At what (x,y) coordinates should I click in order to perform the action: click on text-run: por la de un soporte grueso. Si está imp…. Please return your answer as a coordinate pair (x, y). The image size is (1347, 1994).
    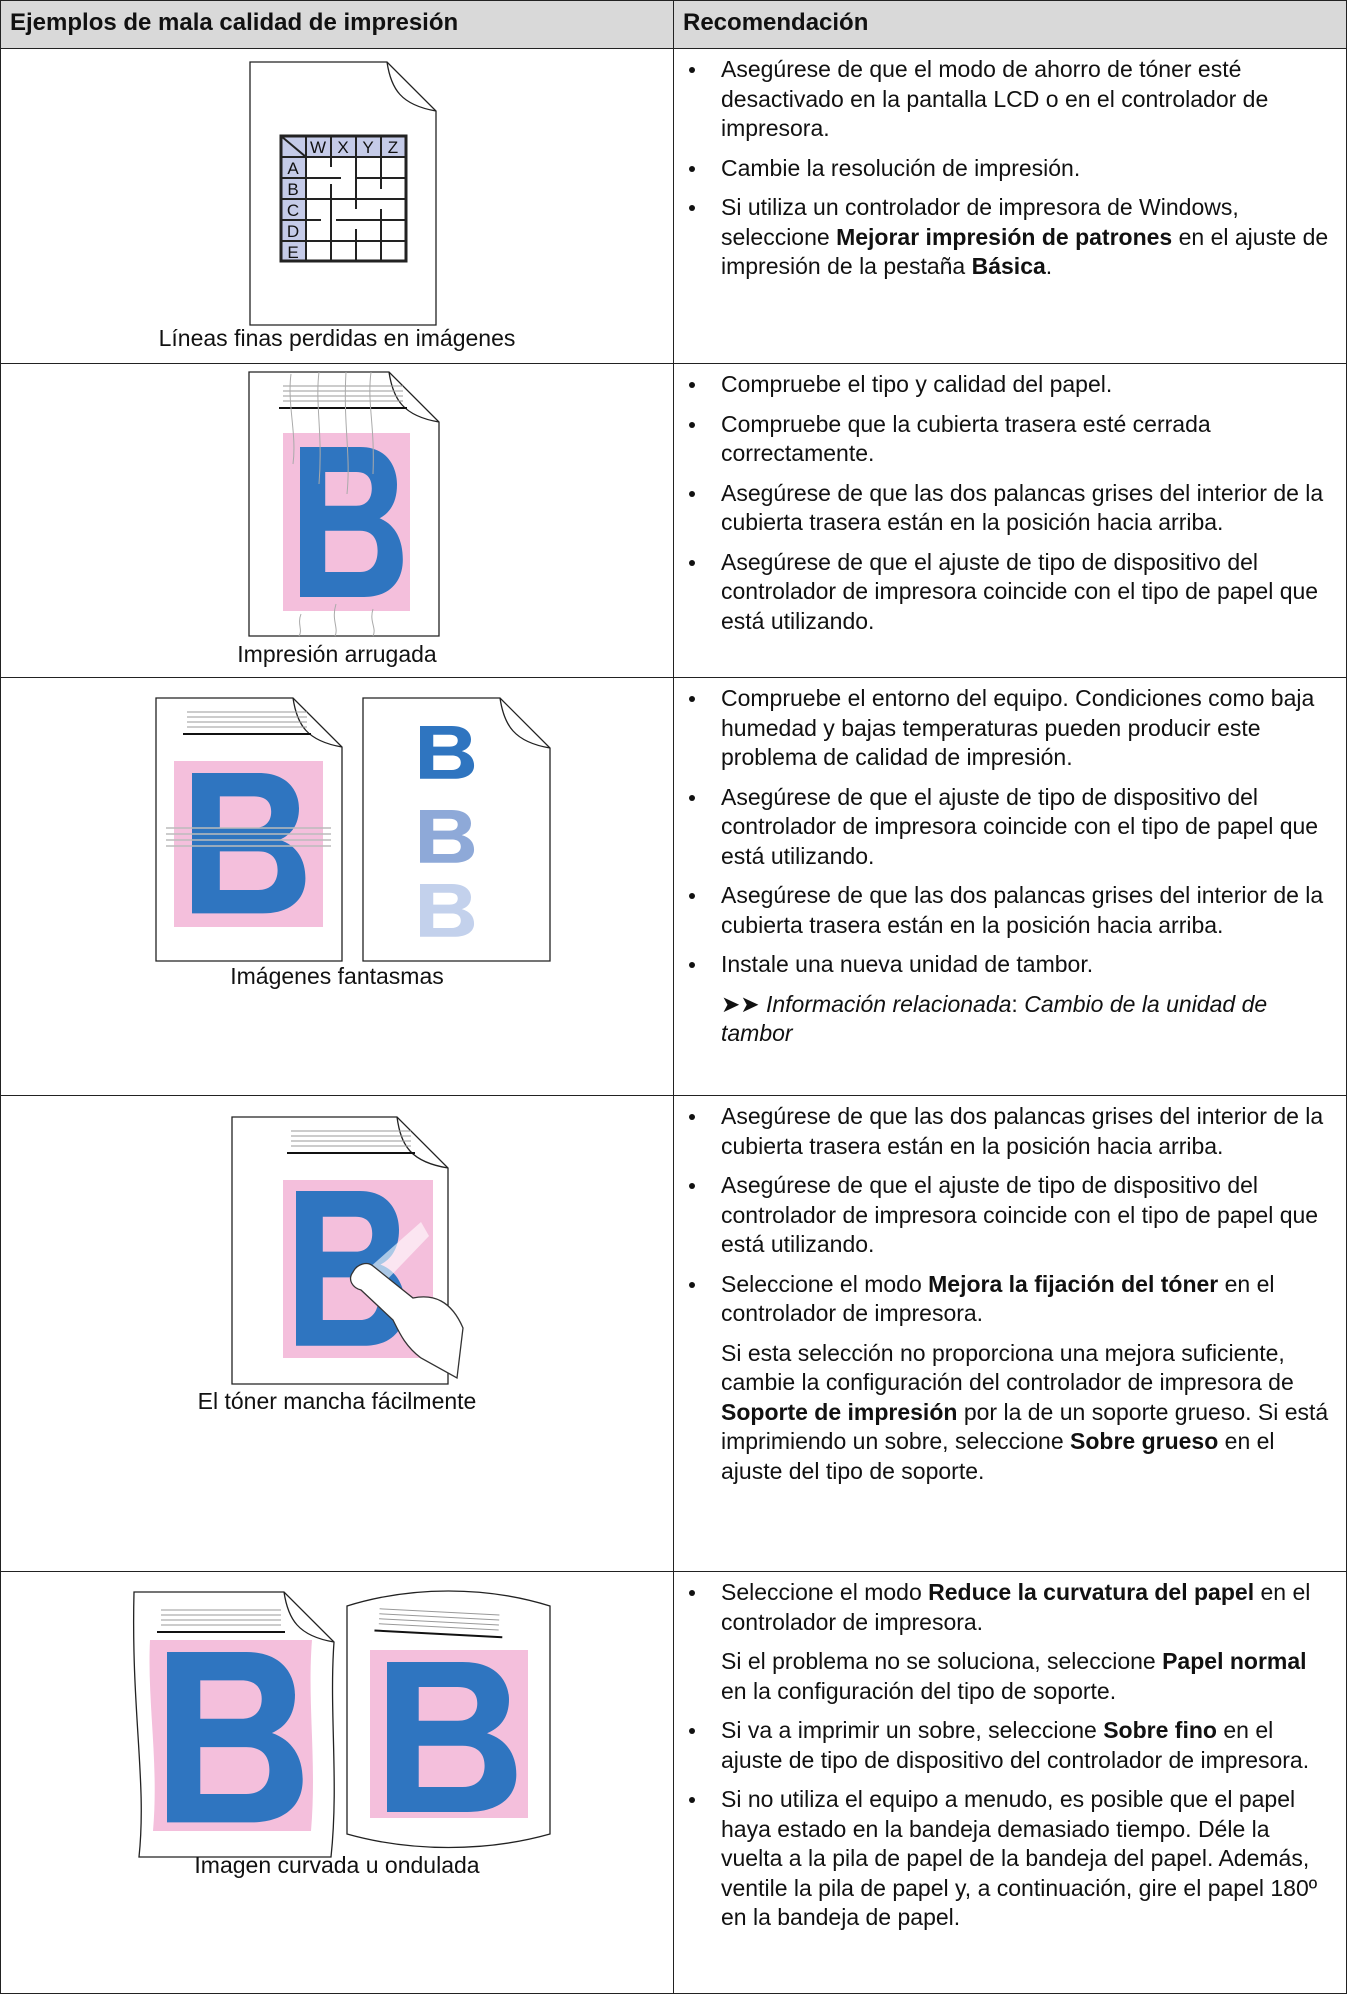
    Looking at the image, I should click on (1025, 1426).